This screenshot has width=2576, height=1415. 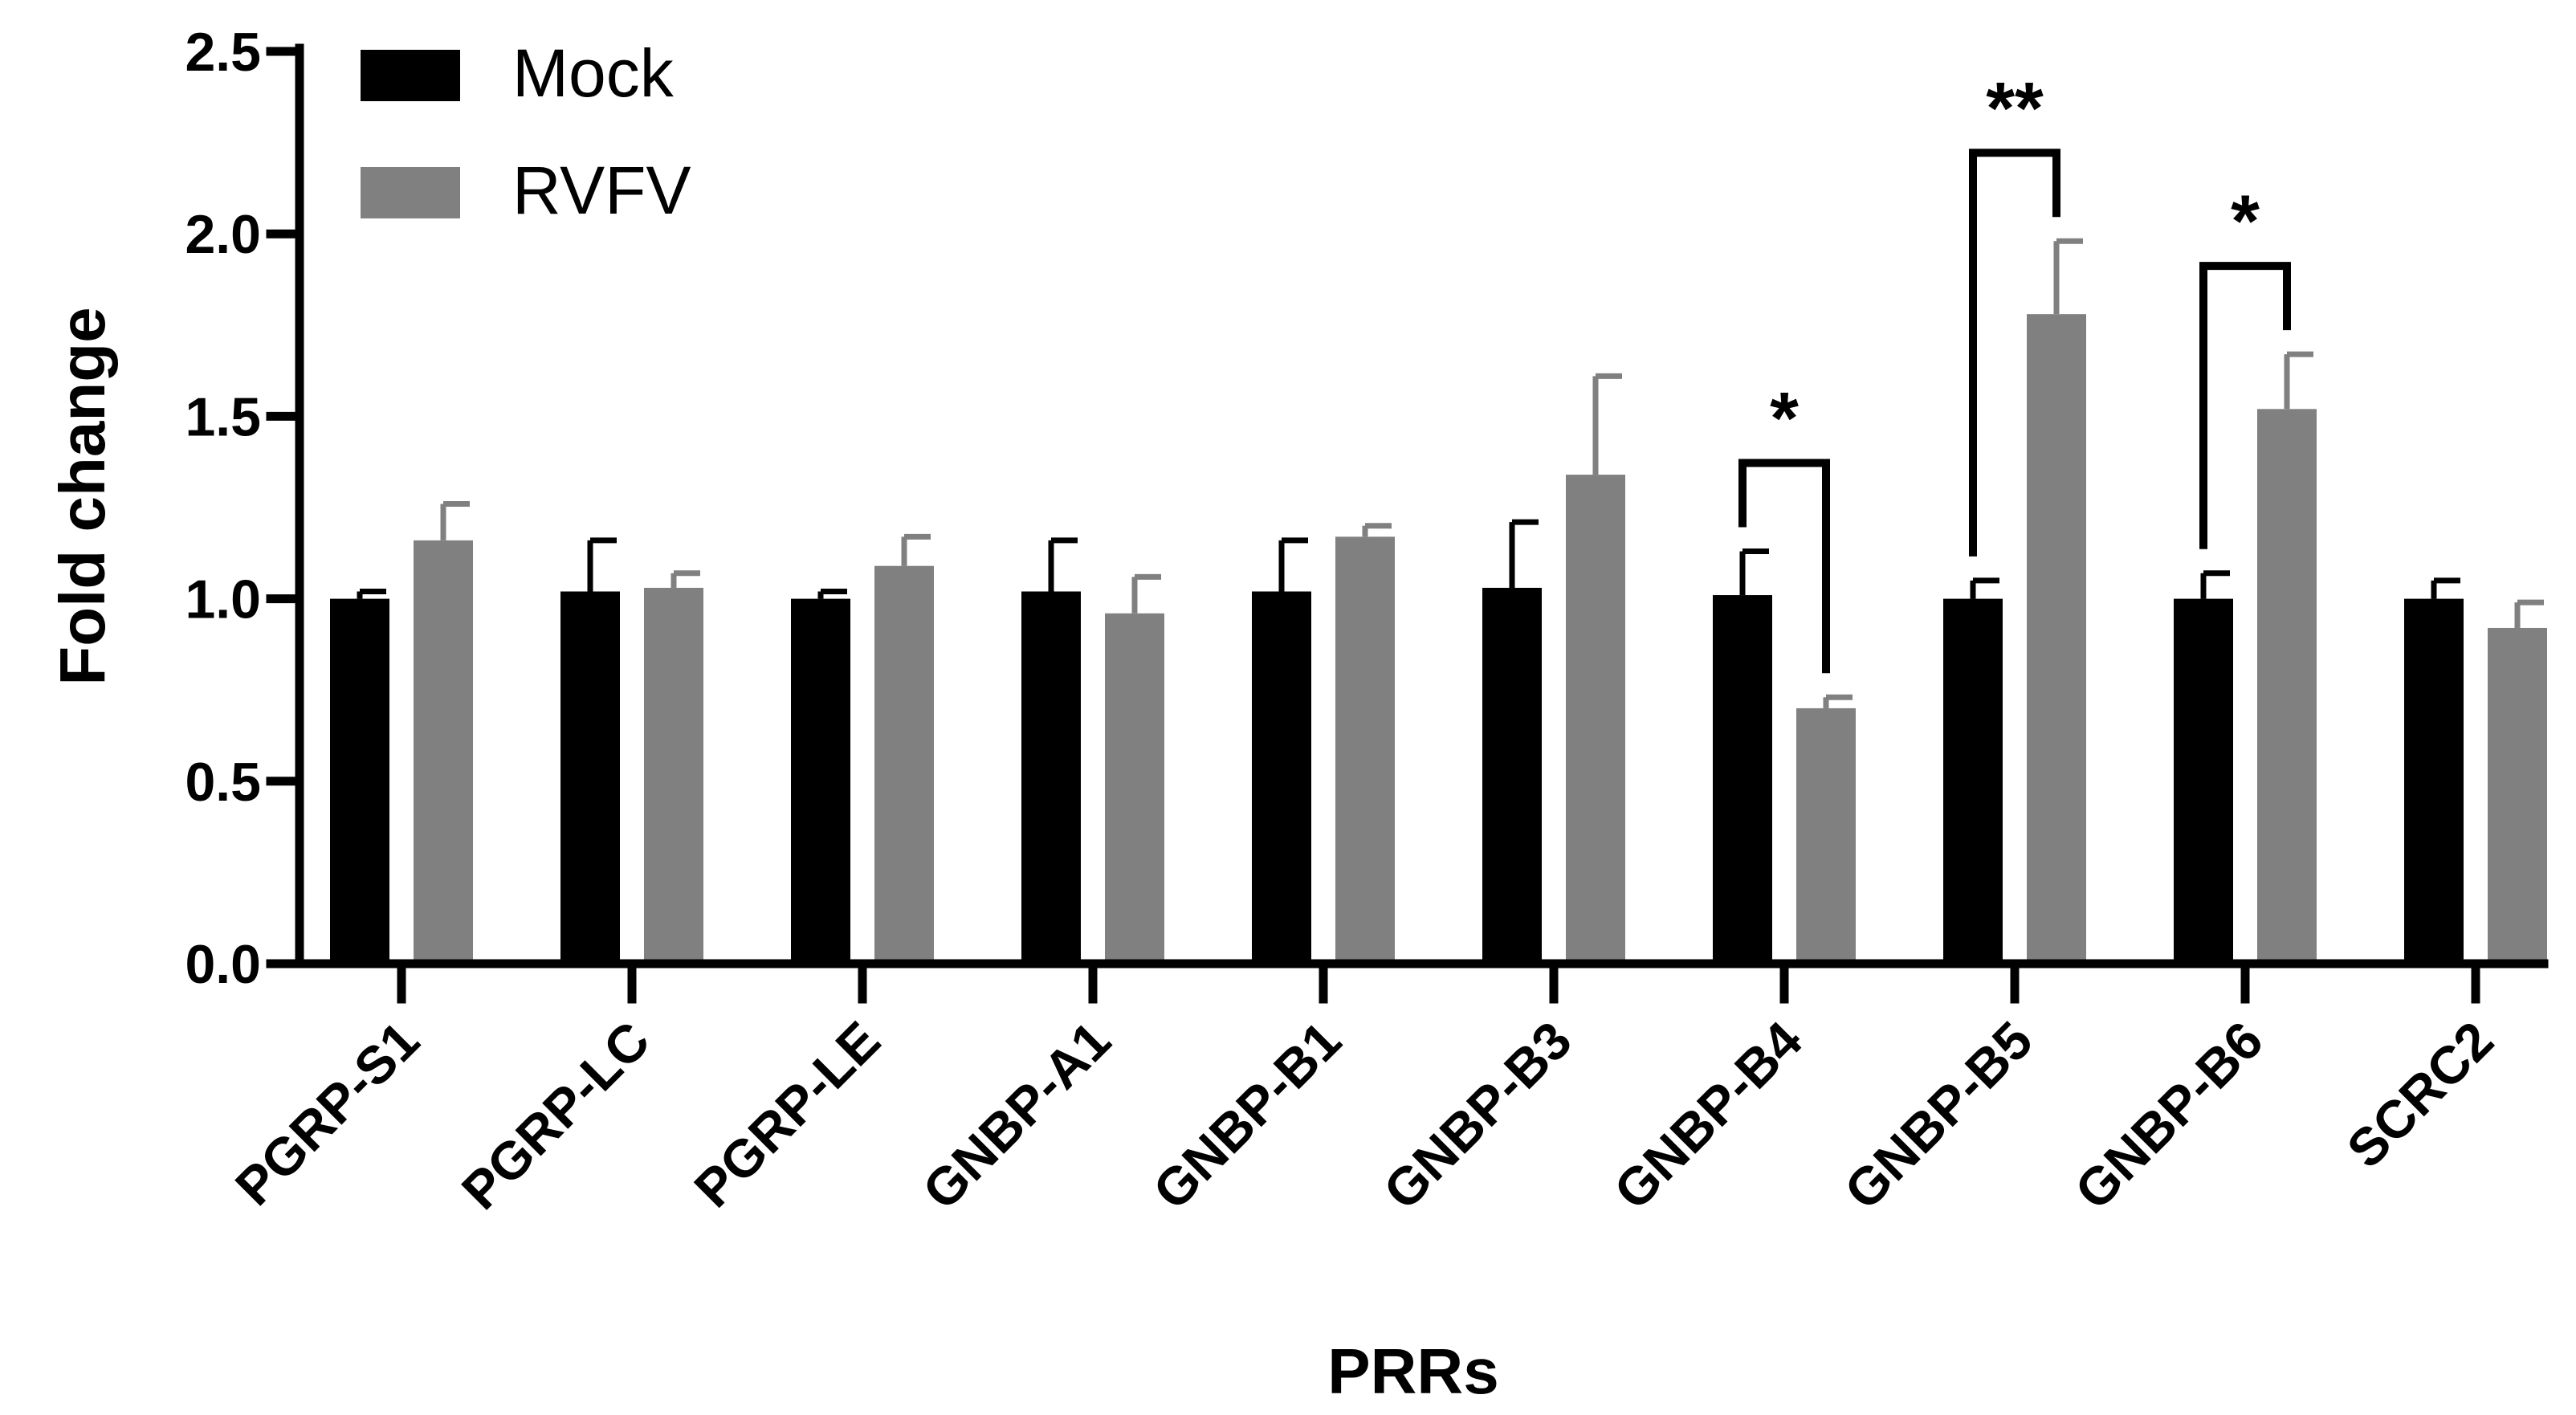 What do you see at coordinates (2287, 686) in the screenshot?
I see `bar-rvfv-gnbp-b6` at bounding box center [2287, 686].